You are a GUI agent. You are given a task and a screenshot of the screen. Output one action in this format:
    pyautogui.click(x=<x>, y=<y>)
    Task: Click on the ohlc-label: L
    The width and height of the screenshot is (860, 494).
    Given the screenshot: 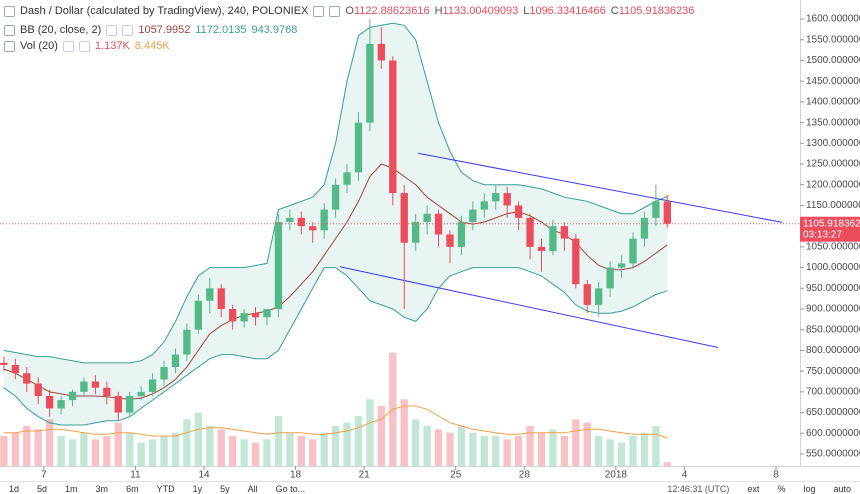 What is the action you would take?
    pyautogui.click(x=526, y=11)
    